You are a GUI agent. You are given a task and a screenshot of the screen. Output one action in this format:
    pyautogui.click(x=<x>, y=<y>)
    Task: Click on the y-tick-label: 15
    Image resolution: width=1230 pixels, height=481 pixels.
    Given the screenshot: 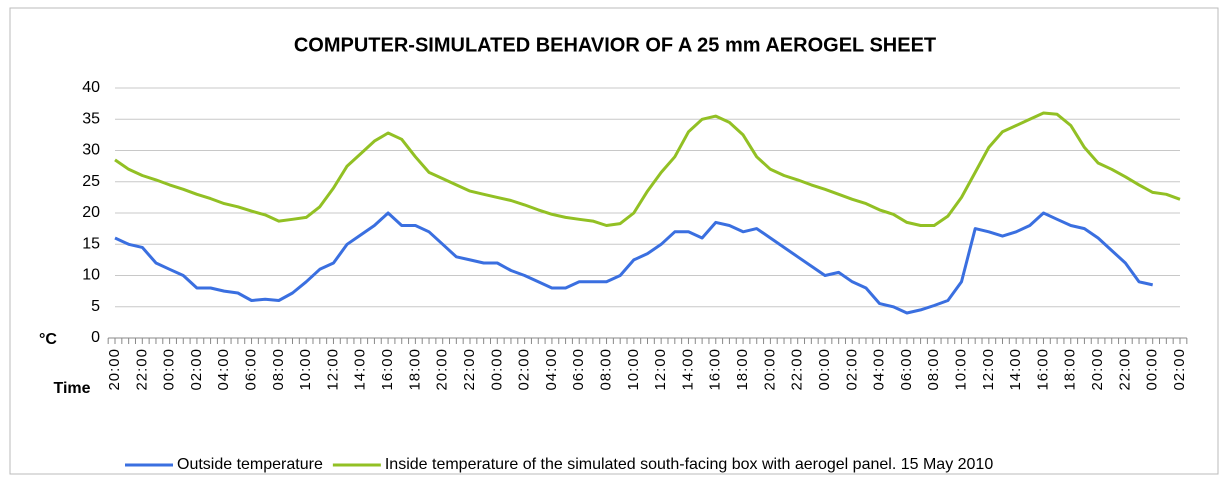 What is the action you would take?
    pyautogui.click(x=91, y=243)
    